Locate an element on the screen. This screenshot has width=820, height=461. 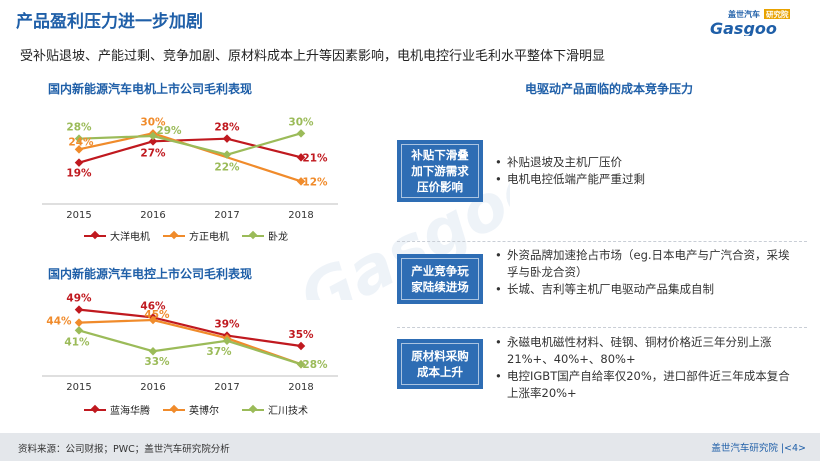
bullet-item: 电控IGBT国产自给率仅20%，进口部件近三年成本复合上涨率20%+ is located at coordinates (646, 385).